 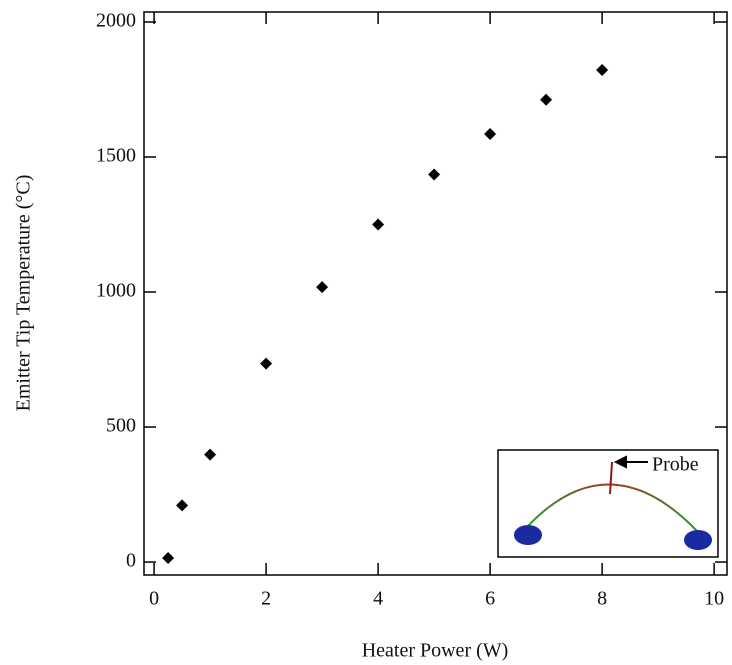 What do you see at coordinates (714, 599) in the screenshot?
I see `x-tick-label: 10` at bounding box center [714, 599].